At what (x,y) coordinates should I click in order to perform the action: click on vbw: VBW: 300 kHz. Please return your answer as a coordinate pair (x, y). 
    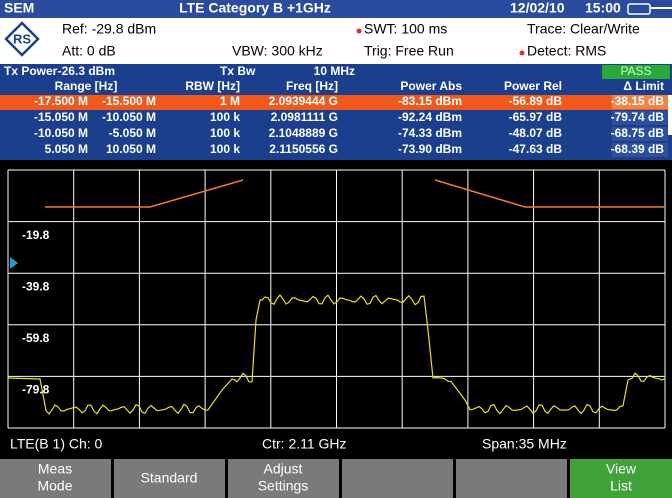
    Looking at the image, I should click on (277, 51).